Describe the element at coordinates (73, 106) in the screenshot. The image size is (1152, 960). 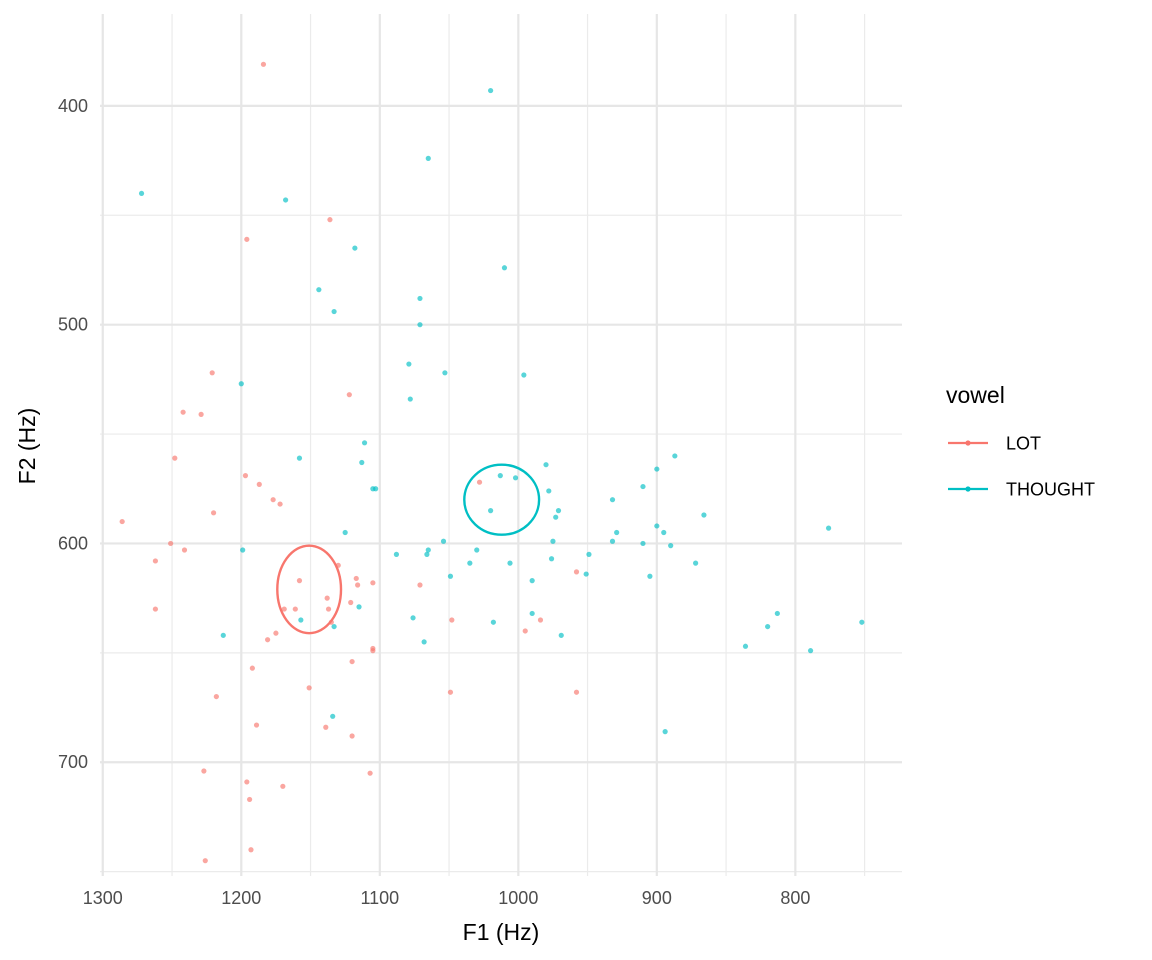
I see `y-tick-label: 400` at that location.